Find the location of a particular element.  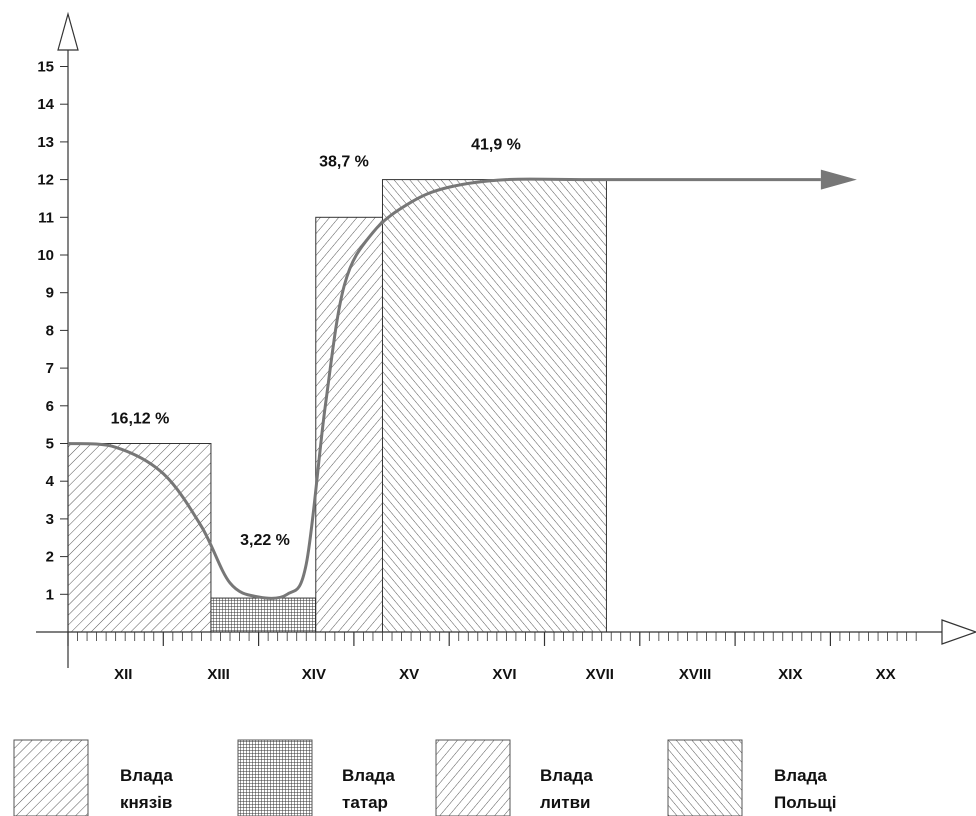

y-tick-label: 14 is located at coordinates (45, 104).